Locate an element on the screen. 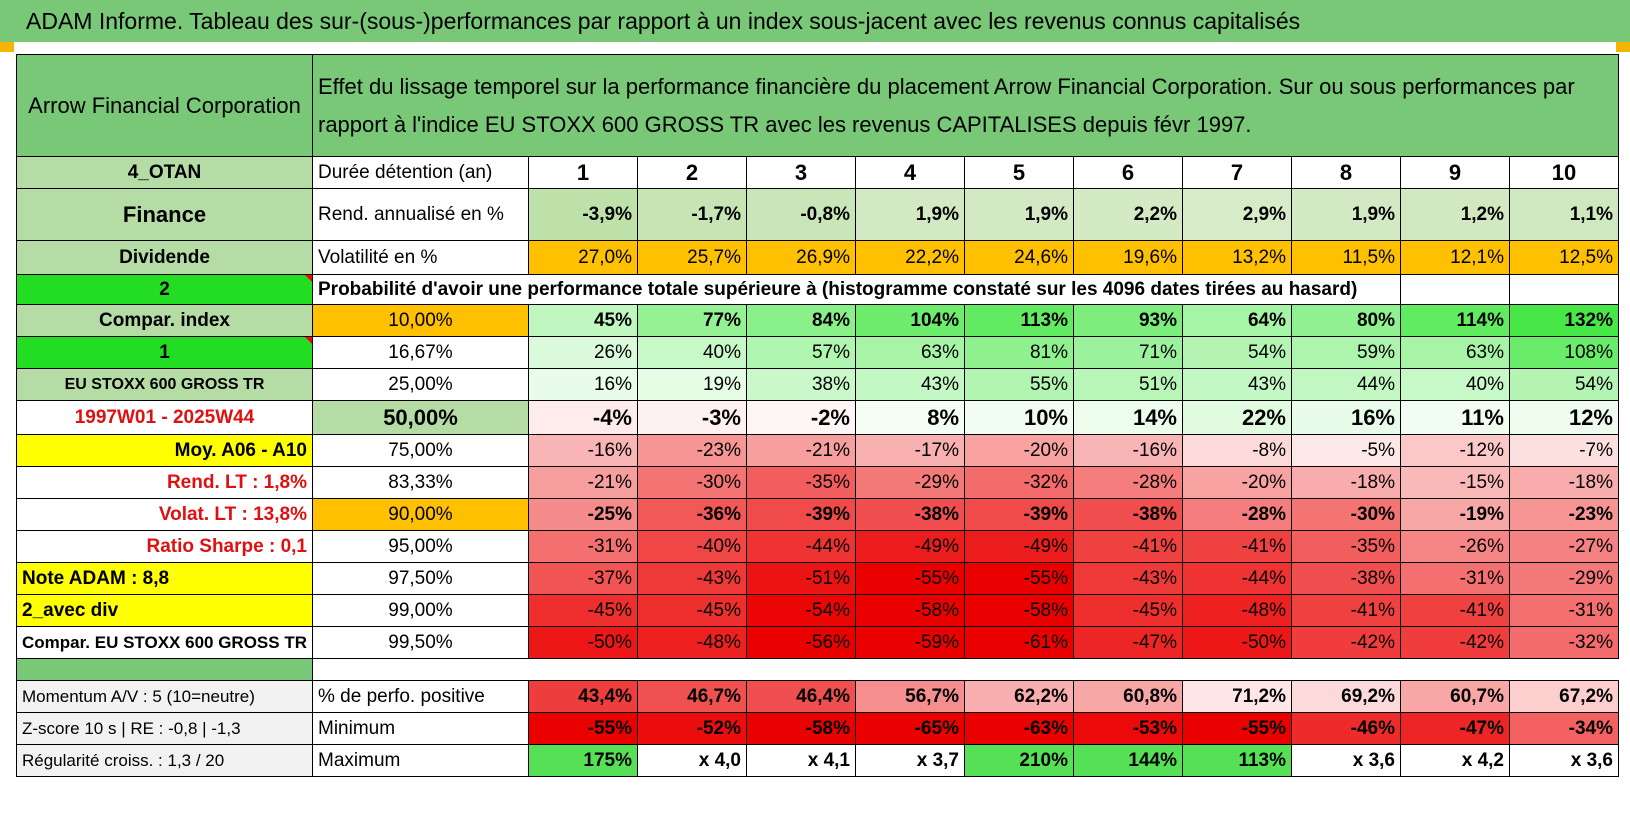 The width and height of the screenshot is (1630, 815). year-header: 9 is located at coordinates (1455, 172).